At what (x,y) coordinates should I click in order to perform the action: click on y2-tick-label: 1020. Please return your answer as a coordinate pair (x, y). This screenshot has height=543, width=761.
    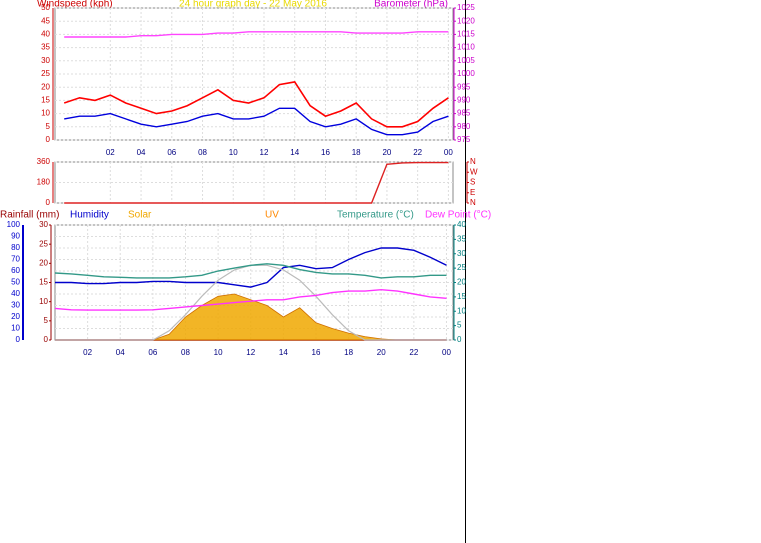
    Looking at the image, I should click on (466, 20).